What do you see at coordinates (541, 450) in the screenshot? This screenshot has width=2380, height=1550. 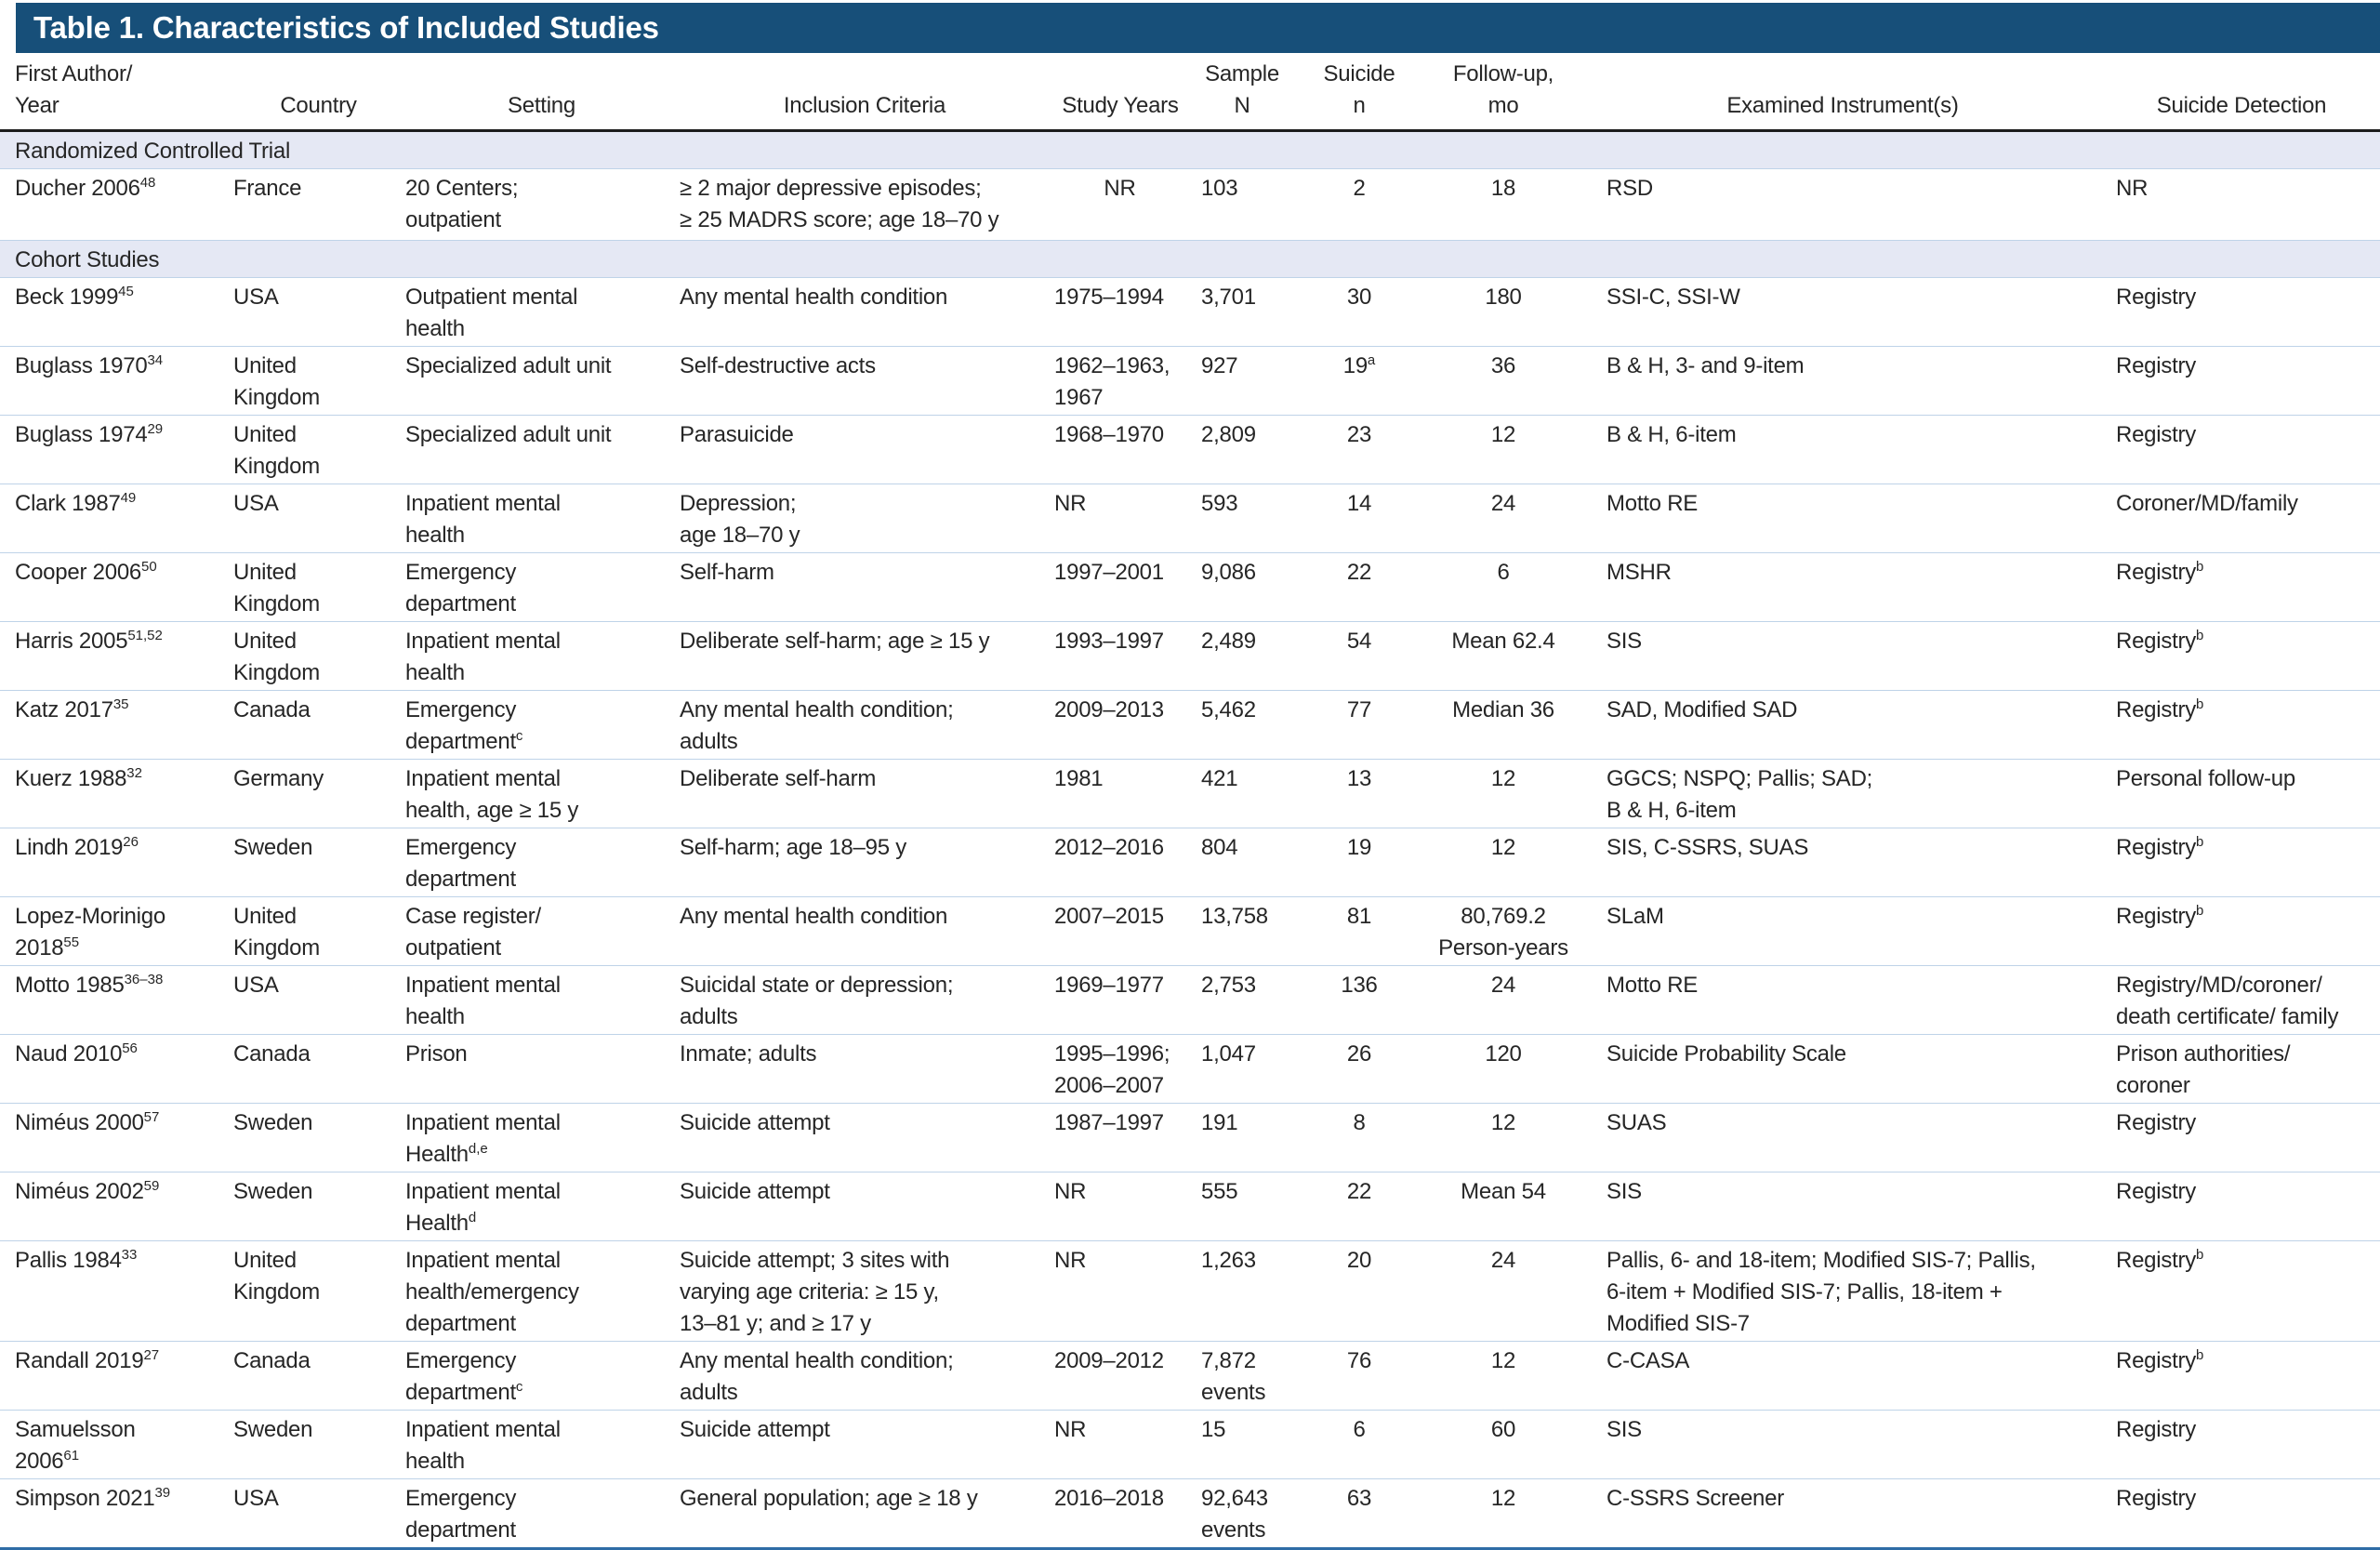 I see `cell-setting: Specialized adult unit` at bounding box center [541, 450].